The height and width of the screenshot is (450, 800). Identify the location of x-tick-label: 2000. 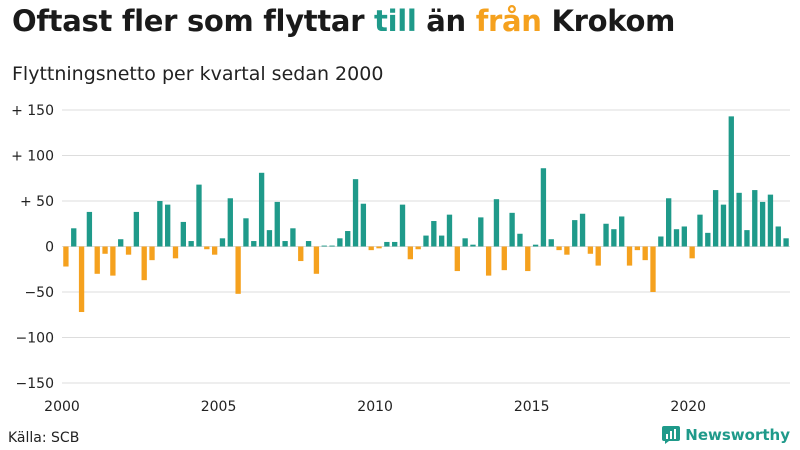
(62, 407).